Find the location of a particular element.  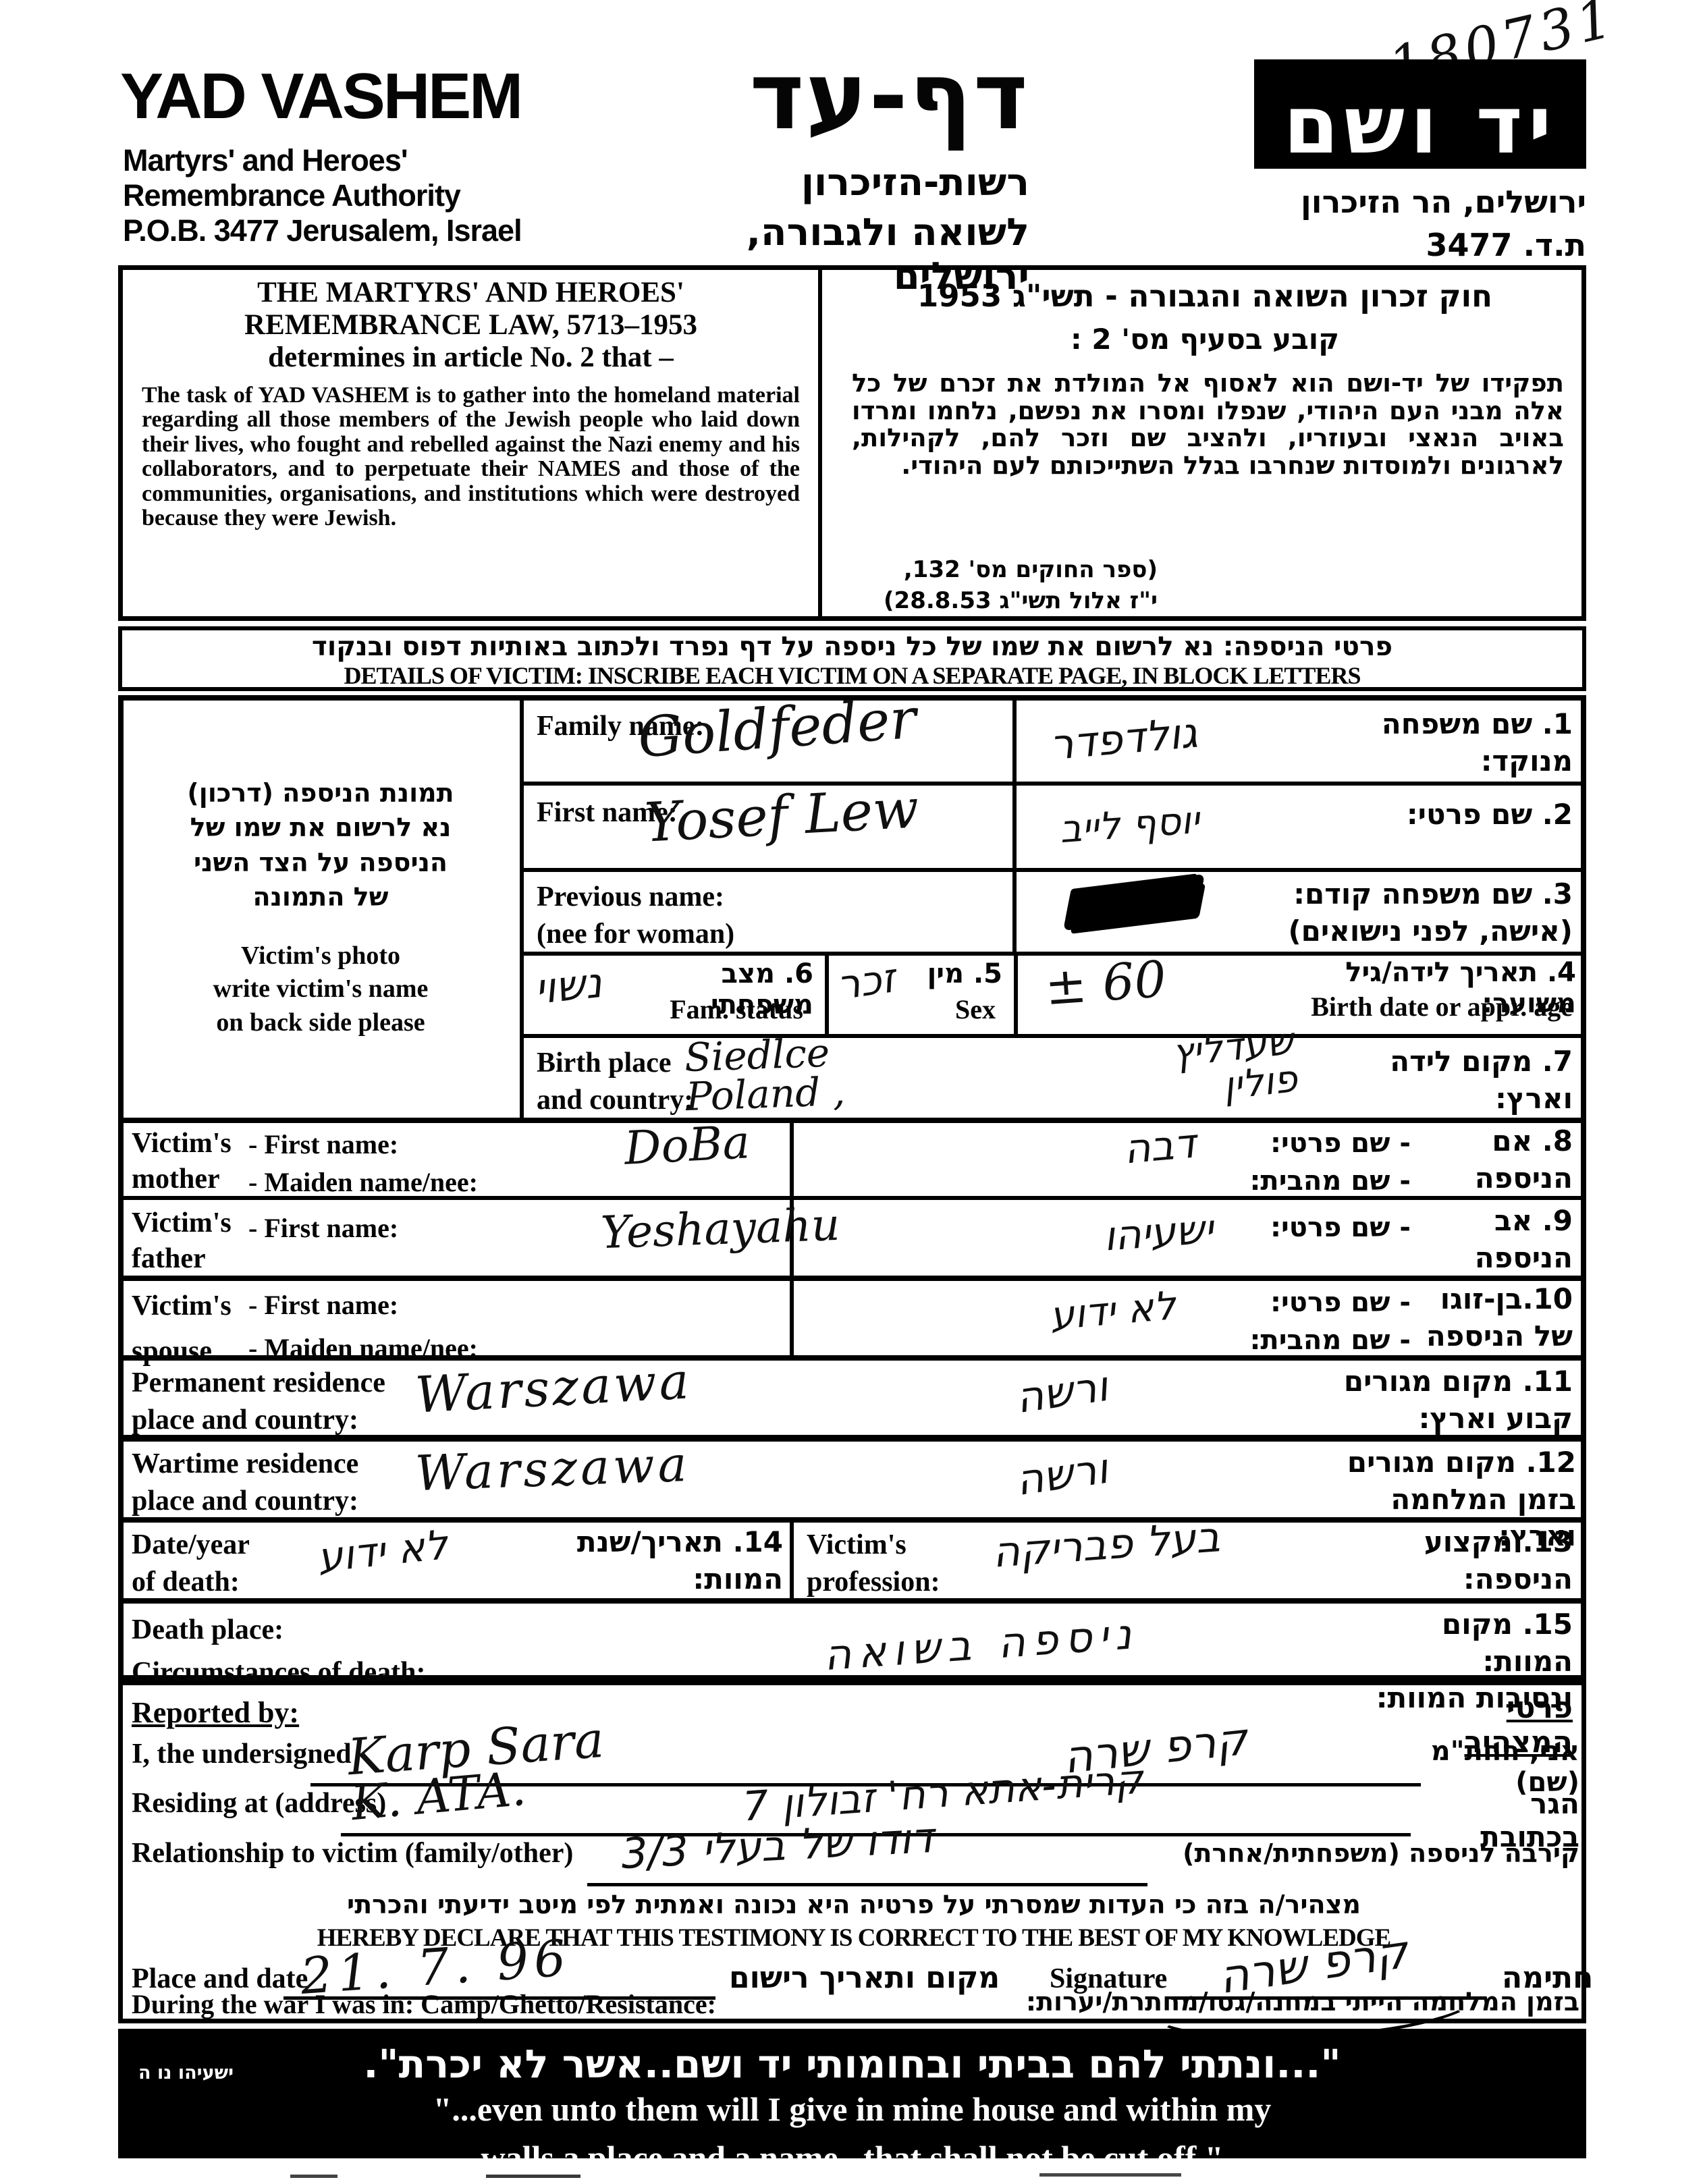

law-box is located at coordinates (852, 443).